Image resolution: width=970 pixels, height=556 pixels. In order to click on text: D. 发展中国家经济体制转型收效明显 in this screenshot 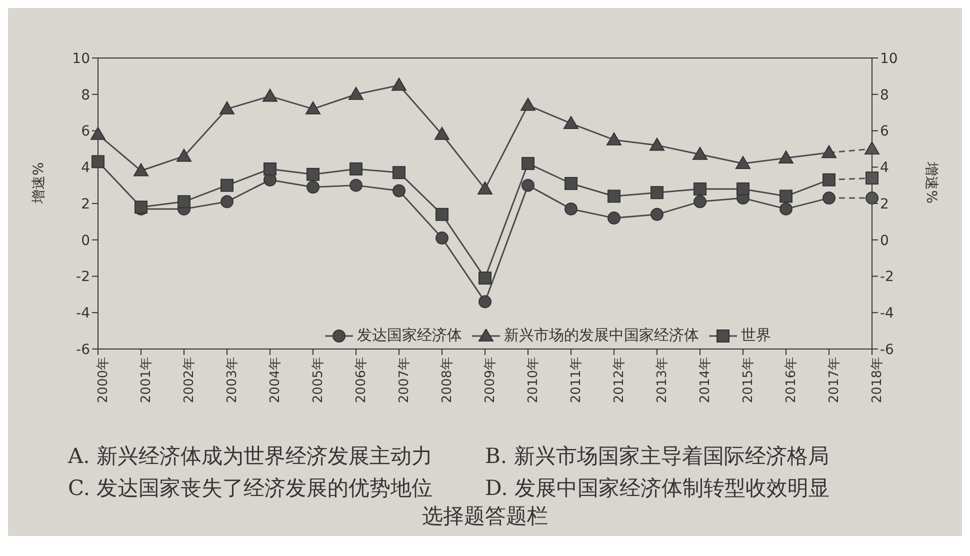, I will do `click(657, 488)`.